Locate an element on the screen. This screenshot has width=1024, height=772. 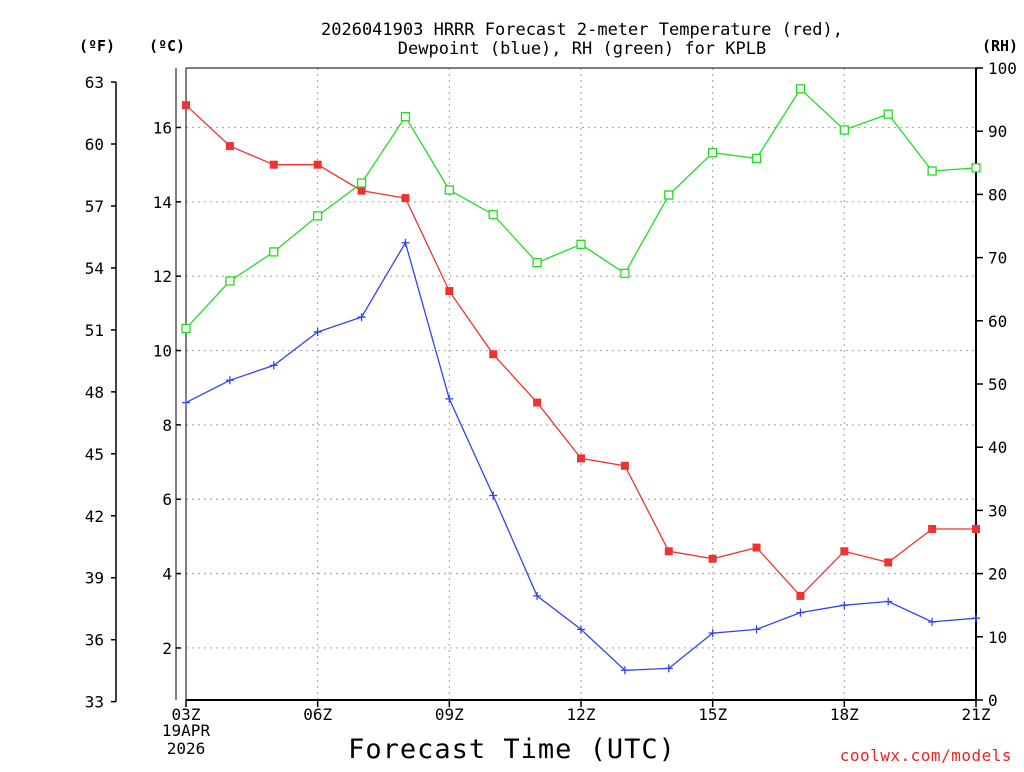
fahrenheit-tick-label: 39 is located at coordinates (94, 578).